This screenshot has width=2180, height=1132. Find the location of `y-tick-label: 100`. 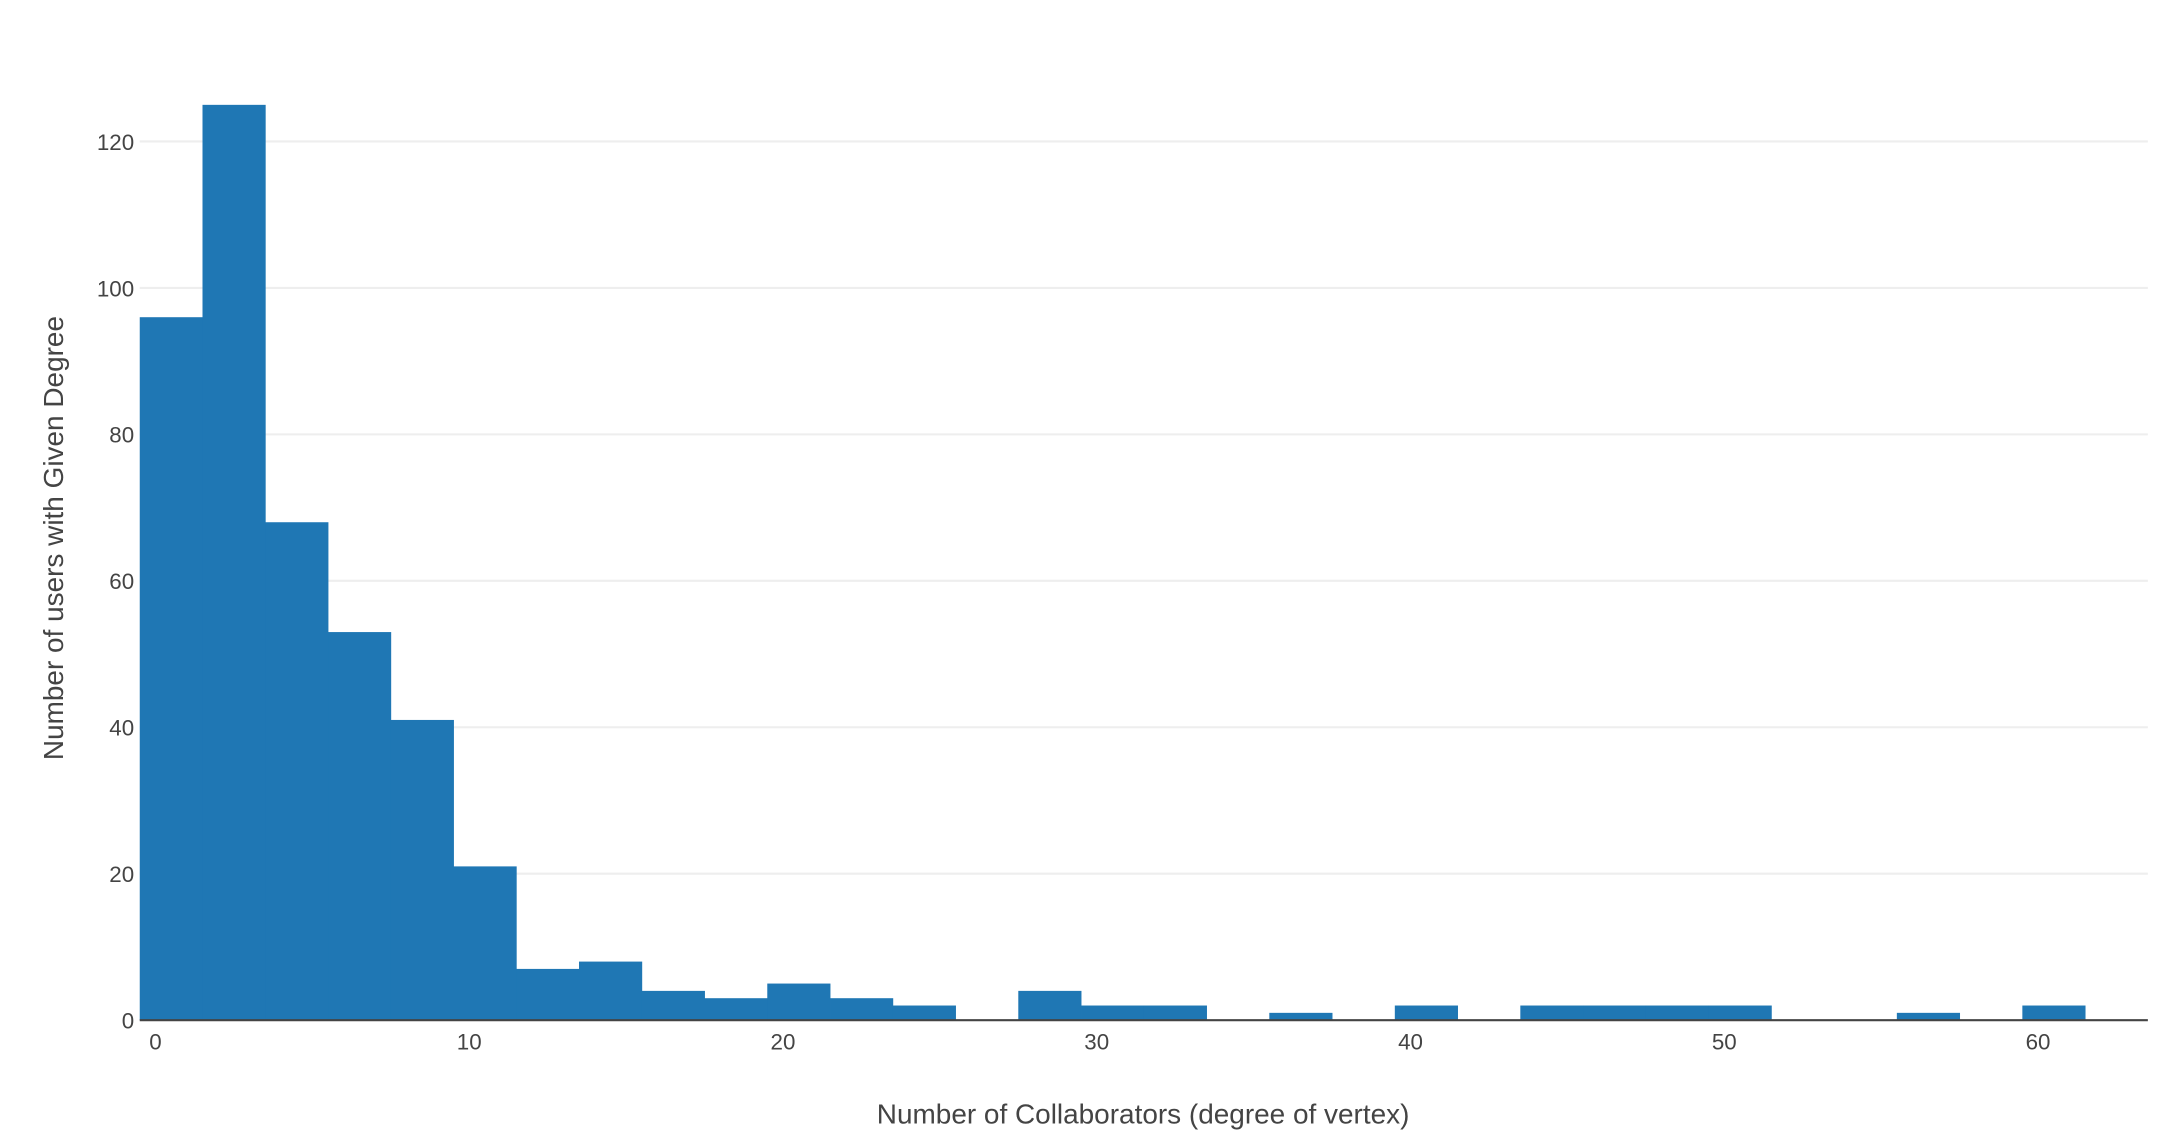

y-tick-label: 100 is located at coordinates (115, 288).